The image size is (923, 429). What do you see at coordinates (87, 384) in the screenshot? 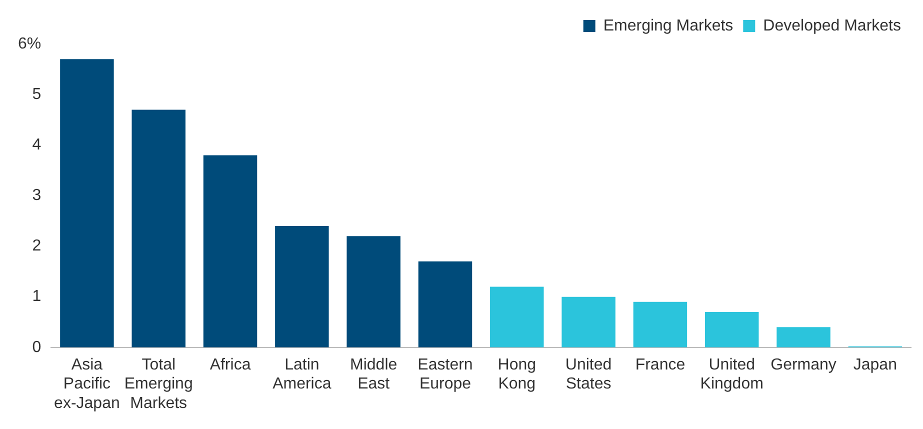
I see `x-tick-label: Asia Pacific ex-Japan` at bounding box center [87, 384].